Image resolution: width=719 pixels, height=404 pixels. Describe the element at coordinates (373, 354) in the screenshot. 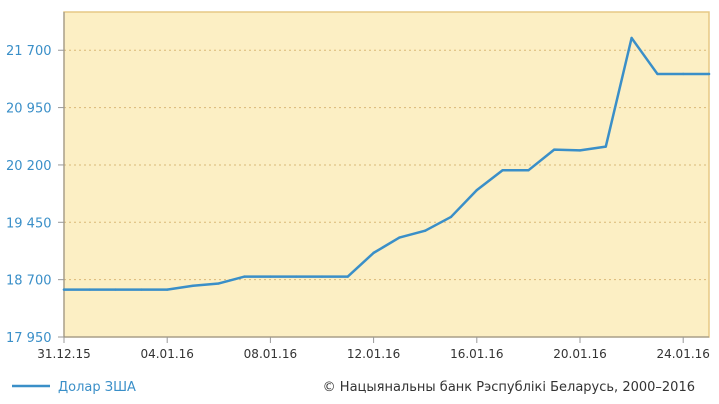

I see `x-tick-label: 12.01.16` at that location.